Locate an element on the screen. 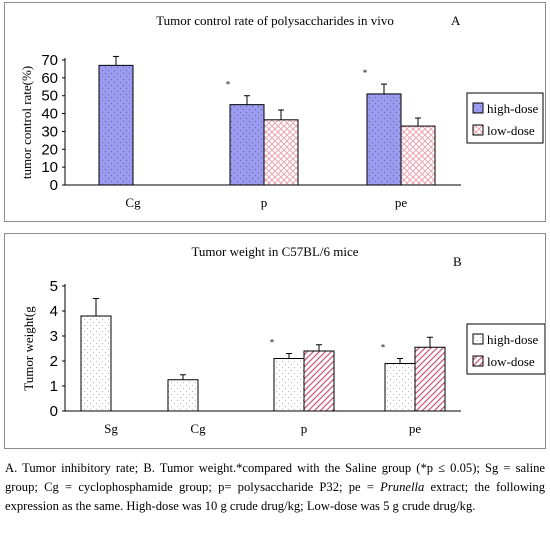 This screenshot has width=550, height=535. y-tick-label: 10 is located at coordinates (49, 167).